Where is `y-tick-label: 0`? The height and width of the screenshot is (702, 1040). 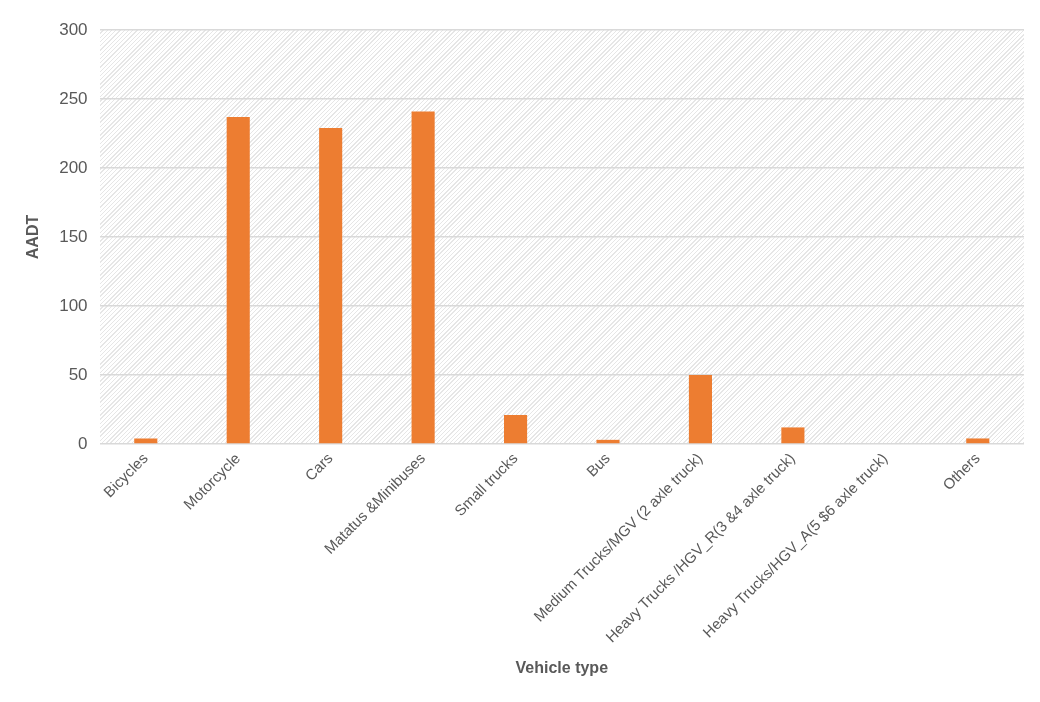 y-tick-label: 0 is located at coordinates (83, 443).